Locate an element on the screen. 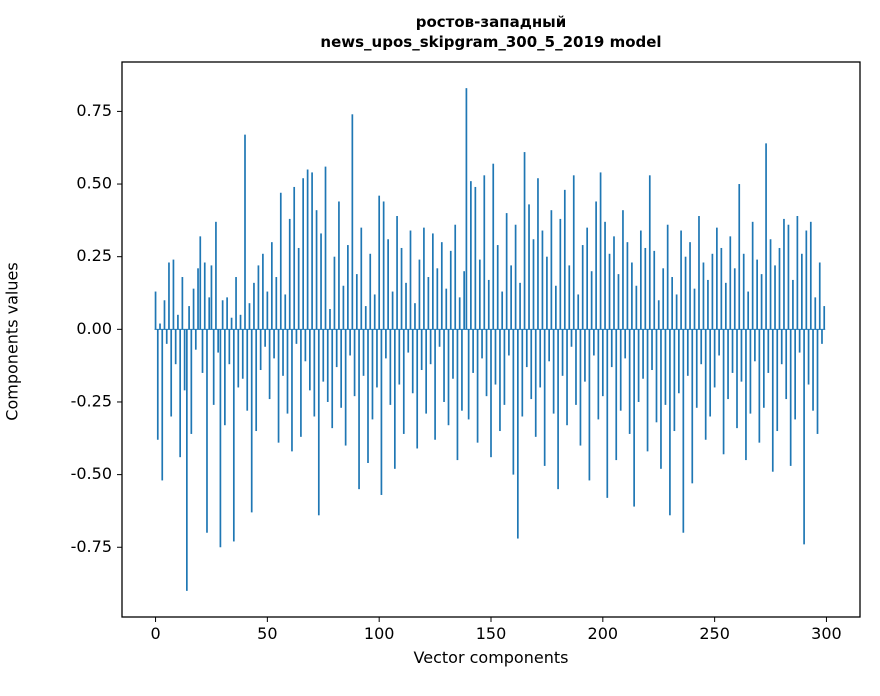 This screenshot has height=696, width=880. y-tick-label: 0.00 is located at coordinates (94, 328).